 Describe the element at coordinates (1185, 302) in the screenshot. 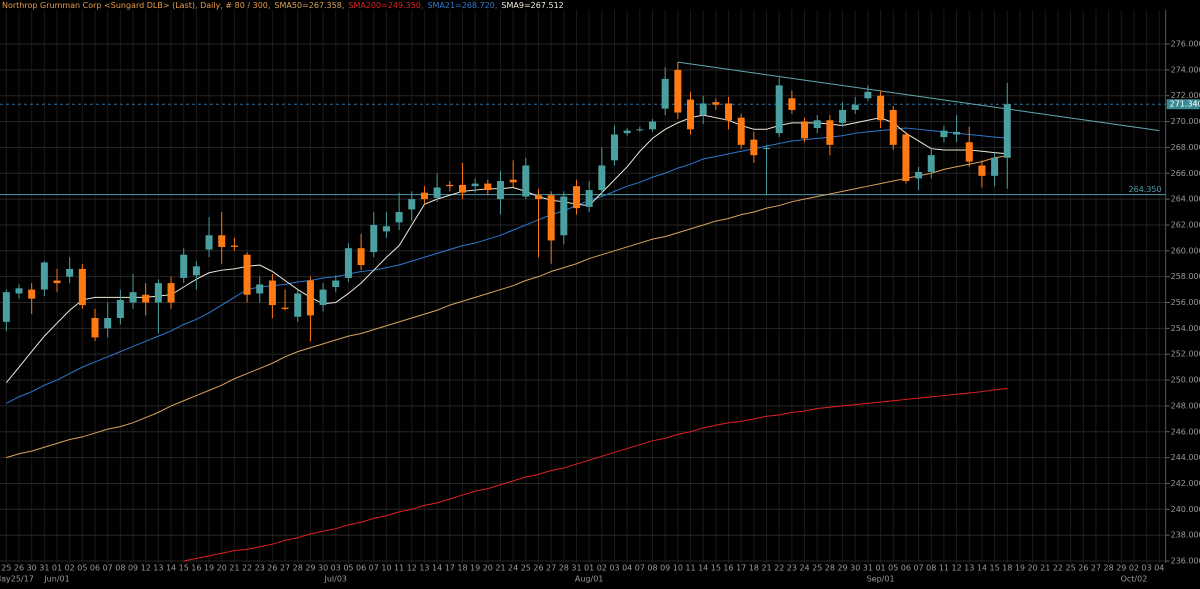

I see `y-tick-label: 256.000` at that location.